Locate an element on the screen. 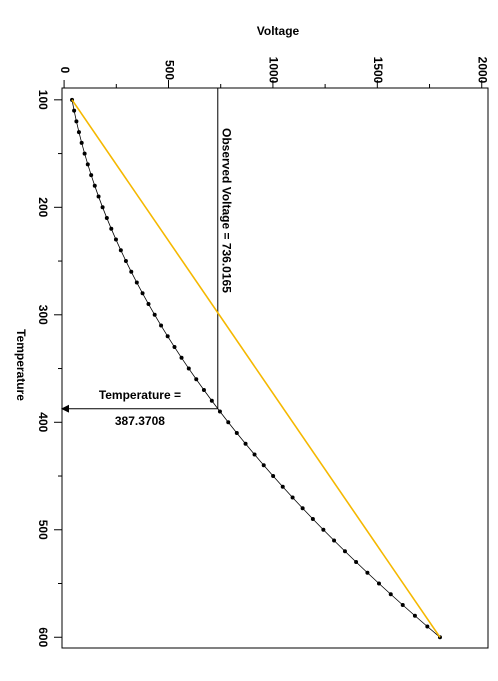 Image resolution: width=498 pixels, height=681 pixels. y-tick-label: 200 is located at coordinates (43, 207).